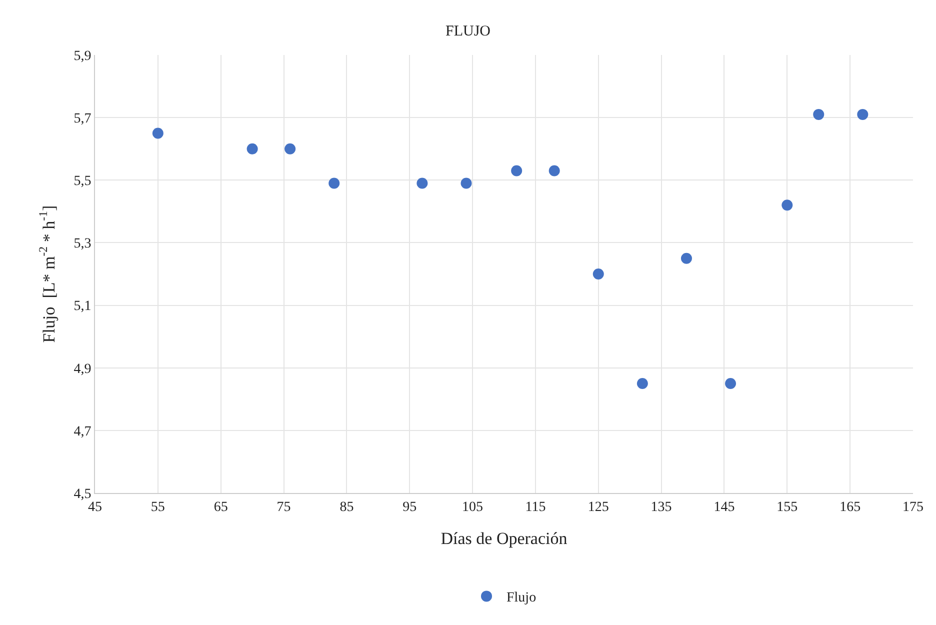  What do you see at coordinates (283, 507) in the screenshot?
I see `x-tick-label: 75` at bounding box center [283, 507].